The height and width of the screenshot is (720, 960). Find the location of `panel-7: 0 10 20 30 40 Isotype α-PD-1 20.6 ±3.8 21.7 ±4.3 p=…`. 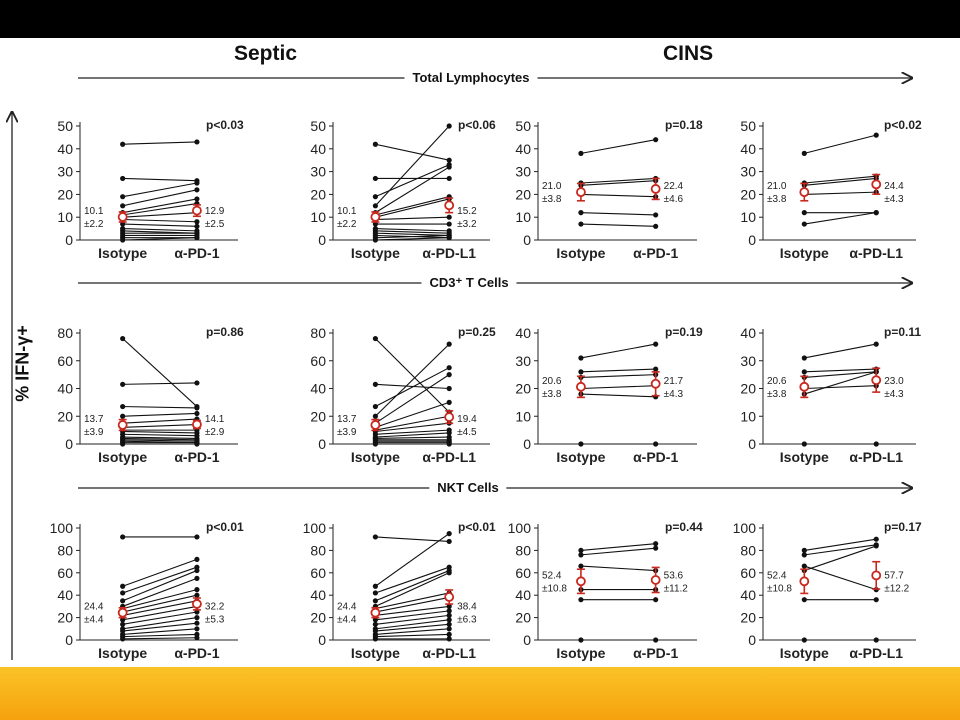

panel-7: 0 10 20 30 40 Isotype α-PD-1 20.6 ±3.8 21.7 ±4.3 p=… is located at coordinates (609, 395).